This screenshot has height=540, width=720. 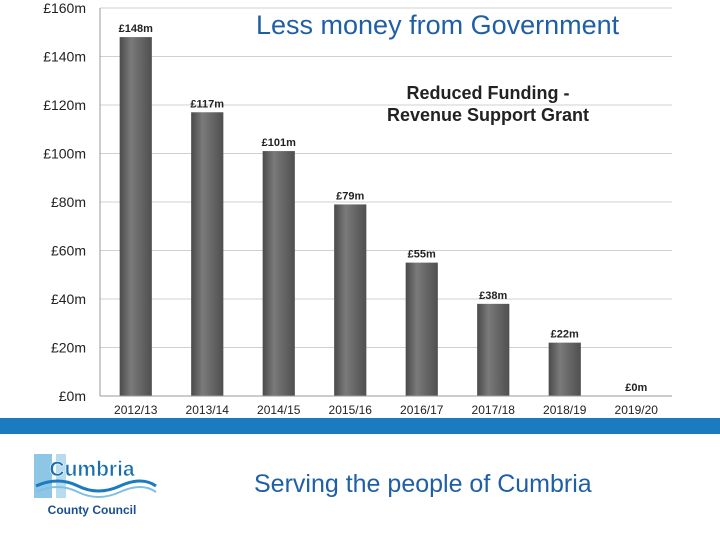 What do you see at coordinates (92, 469) in the screenshot?
I see `logo-name-line-1: Cumbria` at bounding box center [92, 469].